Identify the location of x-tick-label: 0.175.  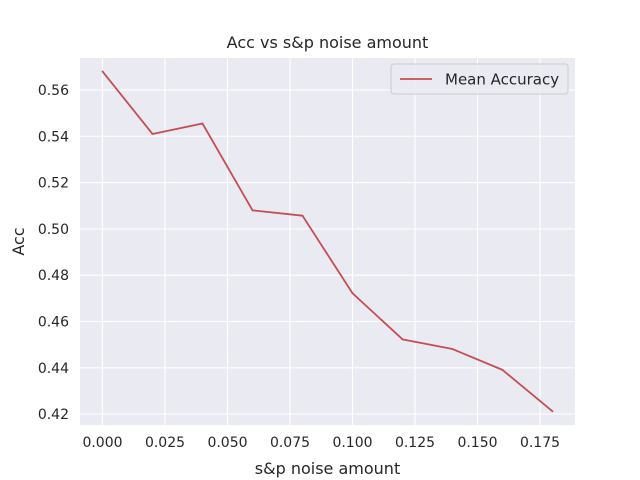
(540, 443).